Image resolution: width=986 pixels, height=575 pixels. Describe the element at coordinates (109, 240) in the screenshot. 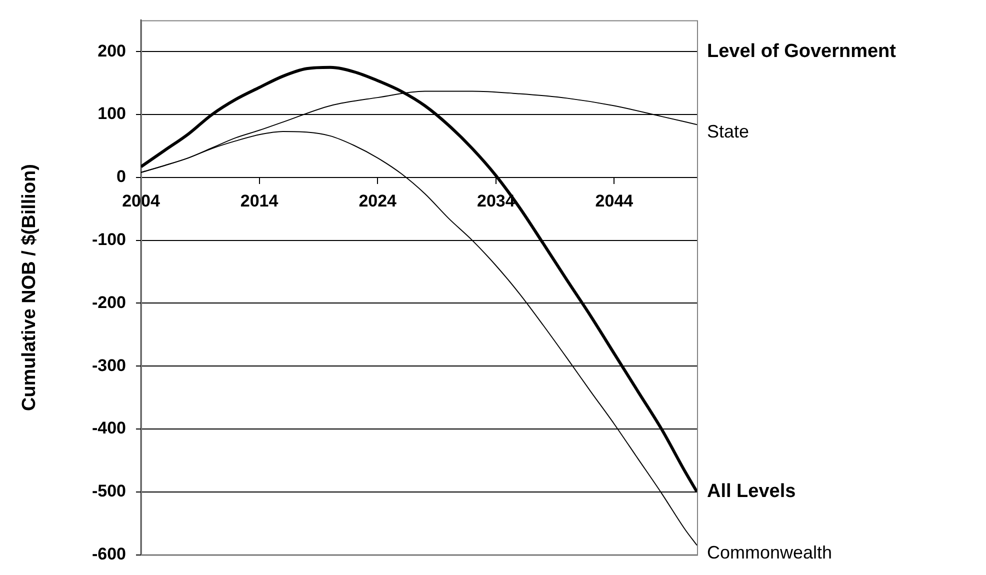

I see `y-tick-label: -100` at that location.